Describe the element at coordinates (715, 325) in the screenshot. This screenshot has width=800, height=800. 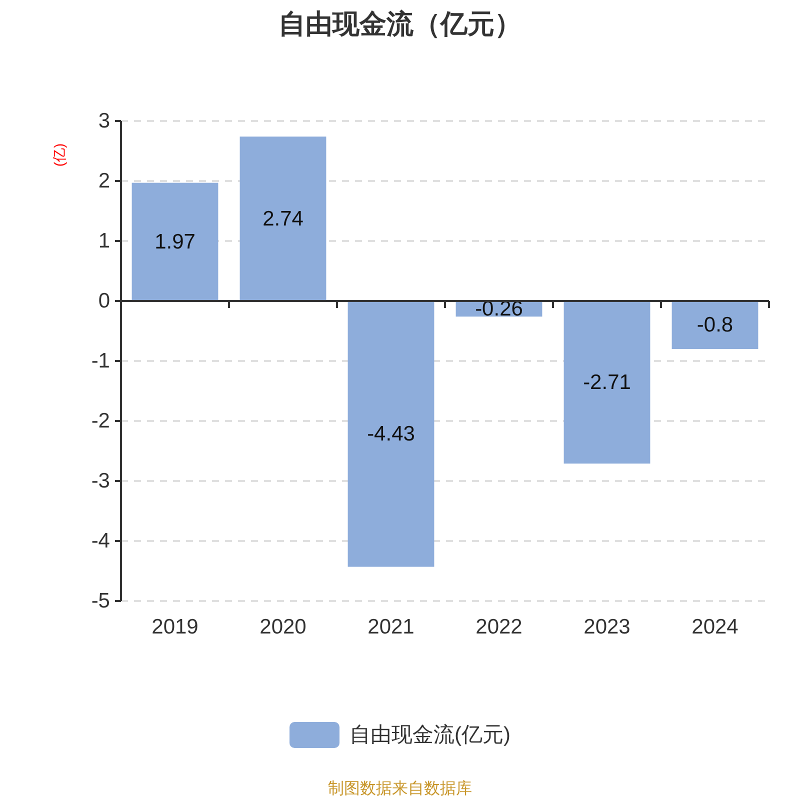
I see `data-label: -0.8` at that location.